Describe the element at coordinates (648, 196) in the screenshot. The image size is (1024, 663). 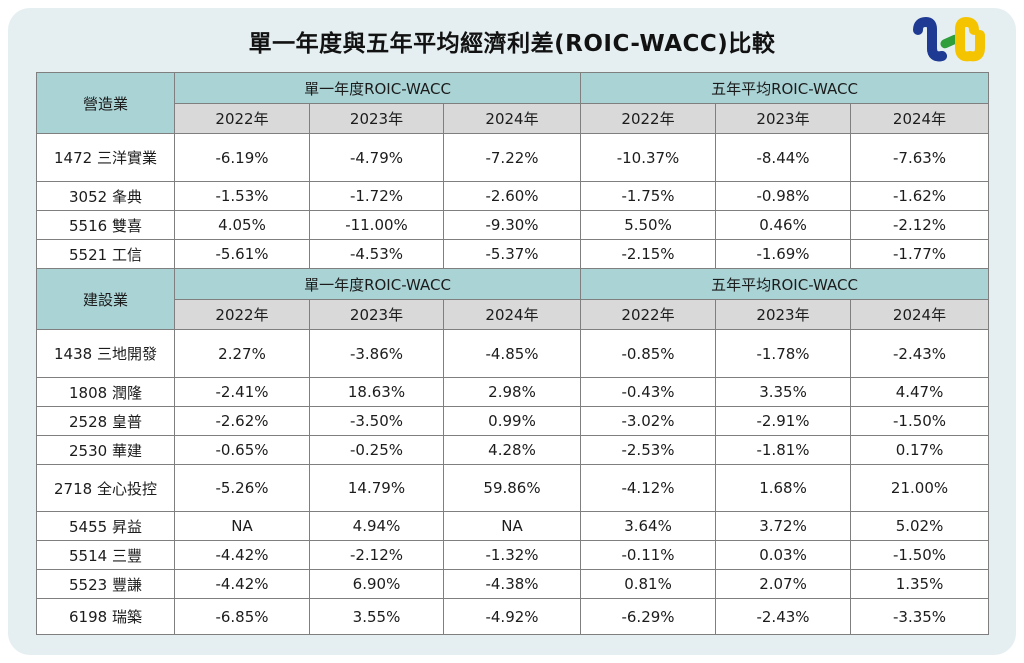
I see `value-cell: -1.75%` at that location.